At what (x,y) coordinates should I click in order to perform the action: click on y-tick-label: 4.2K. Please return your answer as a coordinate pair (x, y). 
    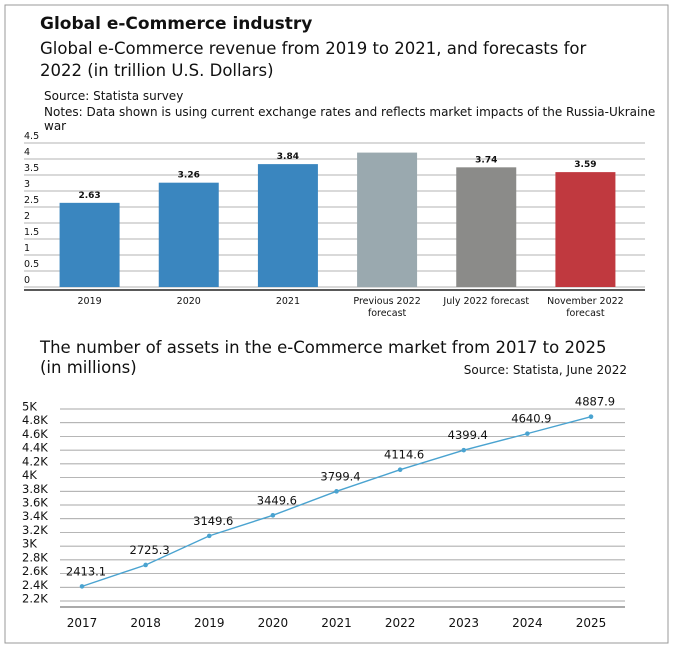
    Looking at the image, I should click on (35, 461).